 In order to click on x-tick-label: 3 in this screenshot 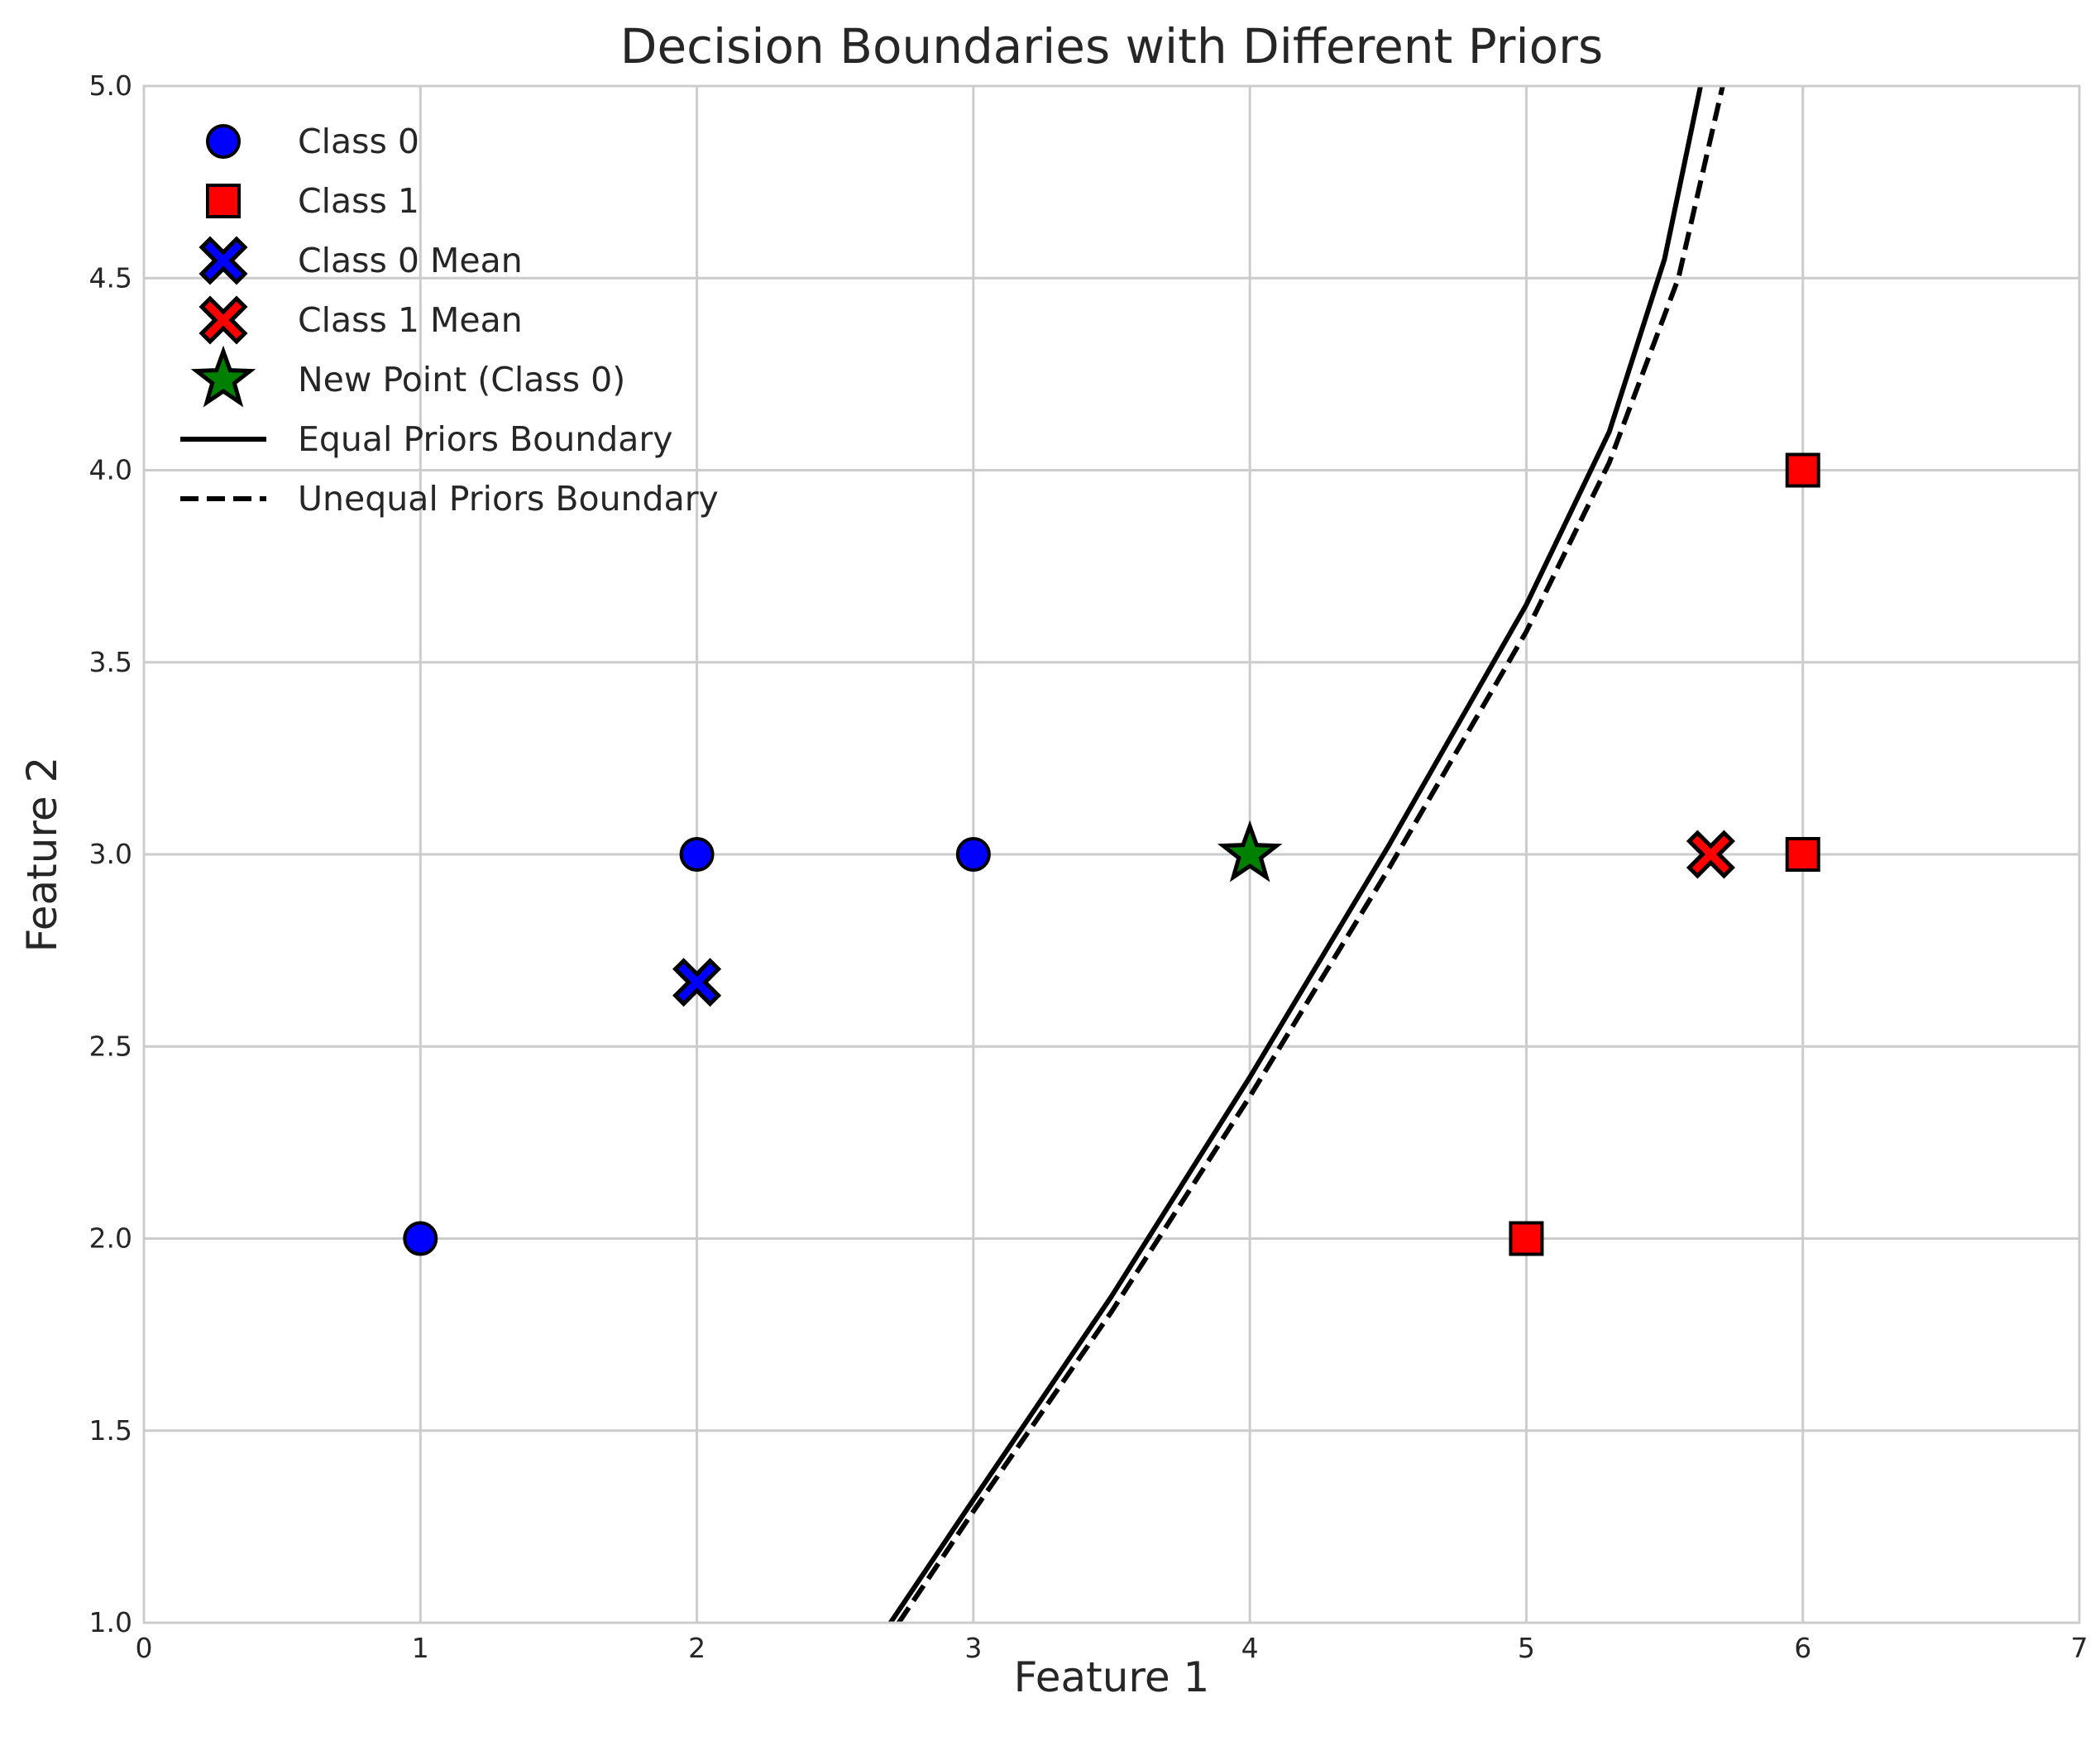, I will do `click(973, 1648)`.